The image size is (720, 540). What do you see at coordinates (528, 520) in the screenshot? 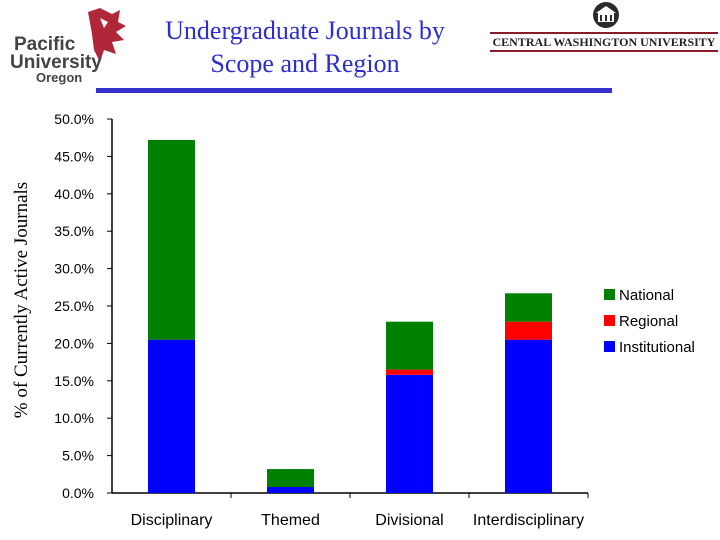
I see `x-tick-label: Interdisciplinary` at bounding box center [528, 520].